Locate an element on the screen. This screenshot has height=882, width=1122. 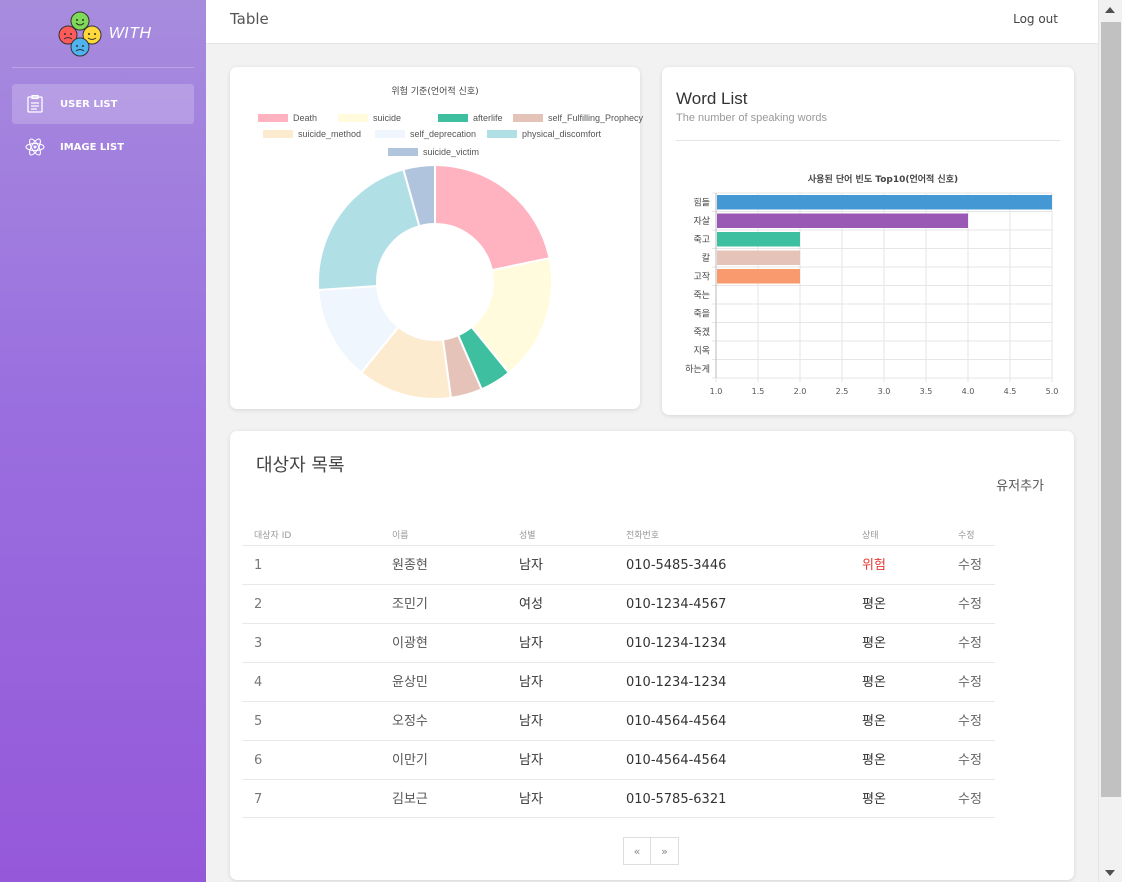
legend-item: Death is located at coordinates (287, 118).